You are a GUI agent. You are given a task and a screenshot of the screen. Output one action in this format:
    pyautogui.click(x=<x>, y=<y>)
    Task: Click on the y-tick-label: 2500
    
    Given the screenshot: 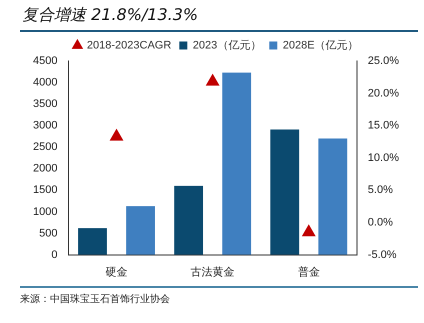 What is the action you would take?
    pyautogui.click(x=45, y=147)
    